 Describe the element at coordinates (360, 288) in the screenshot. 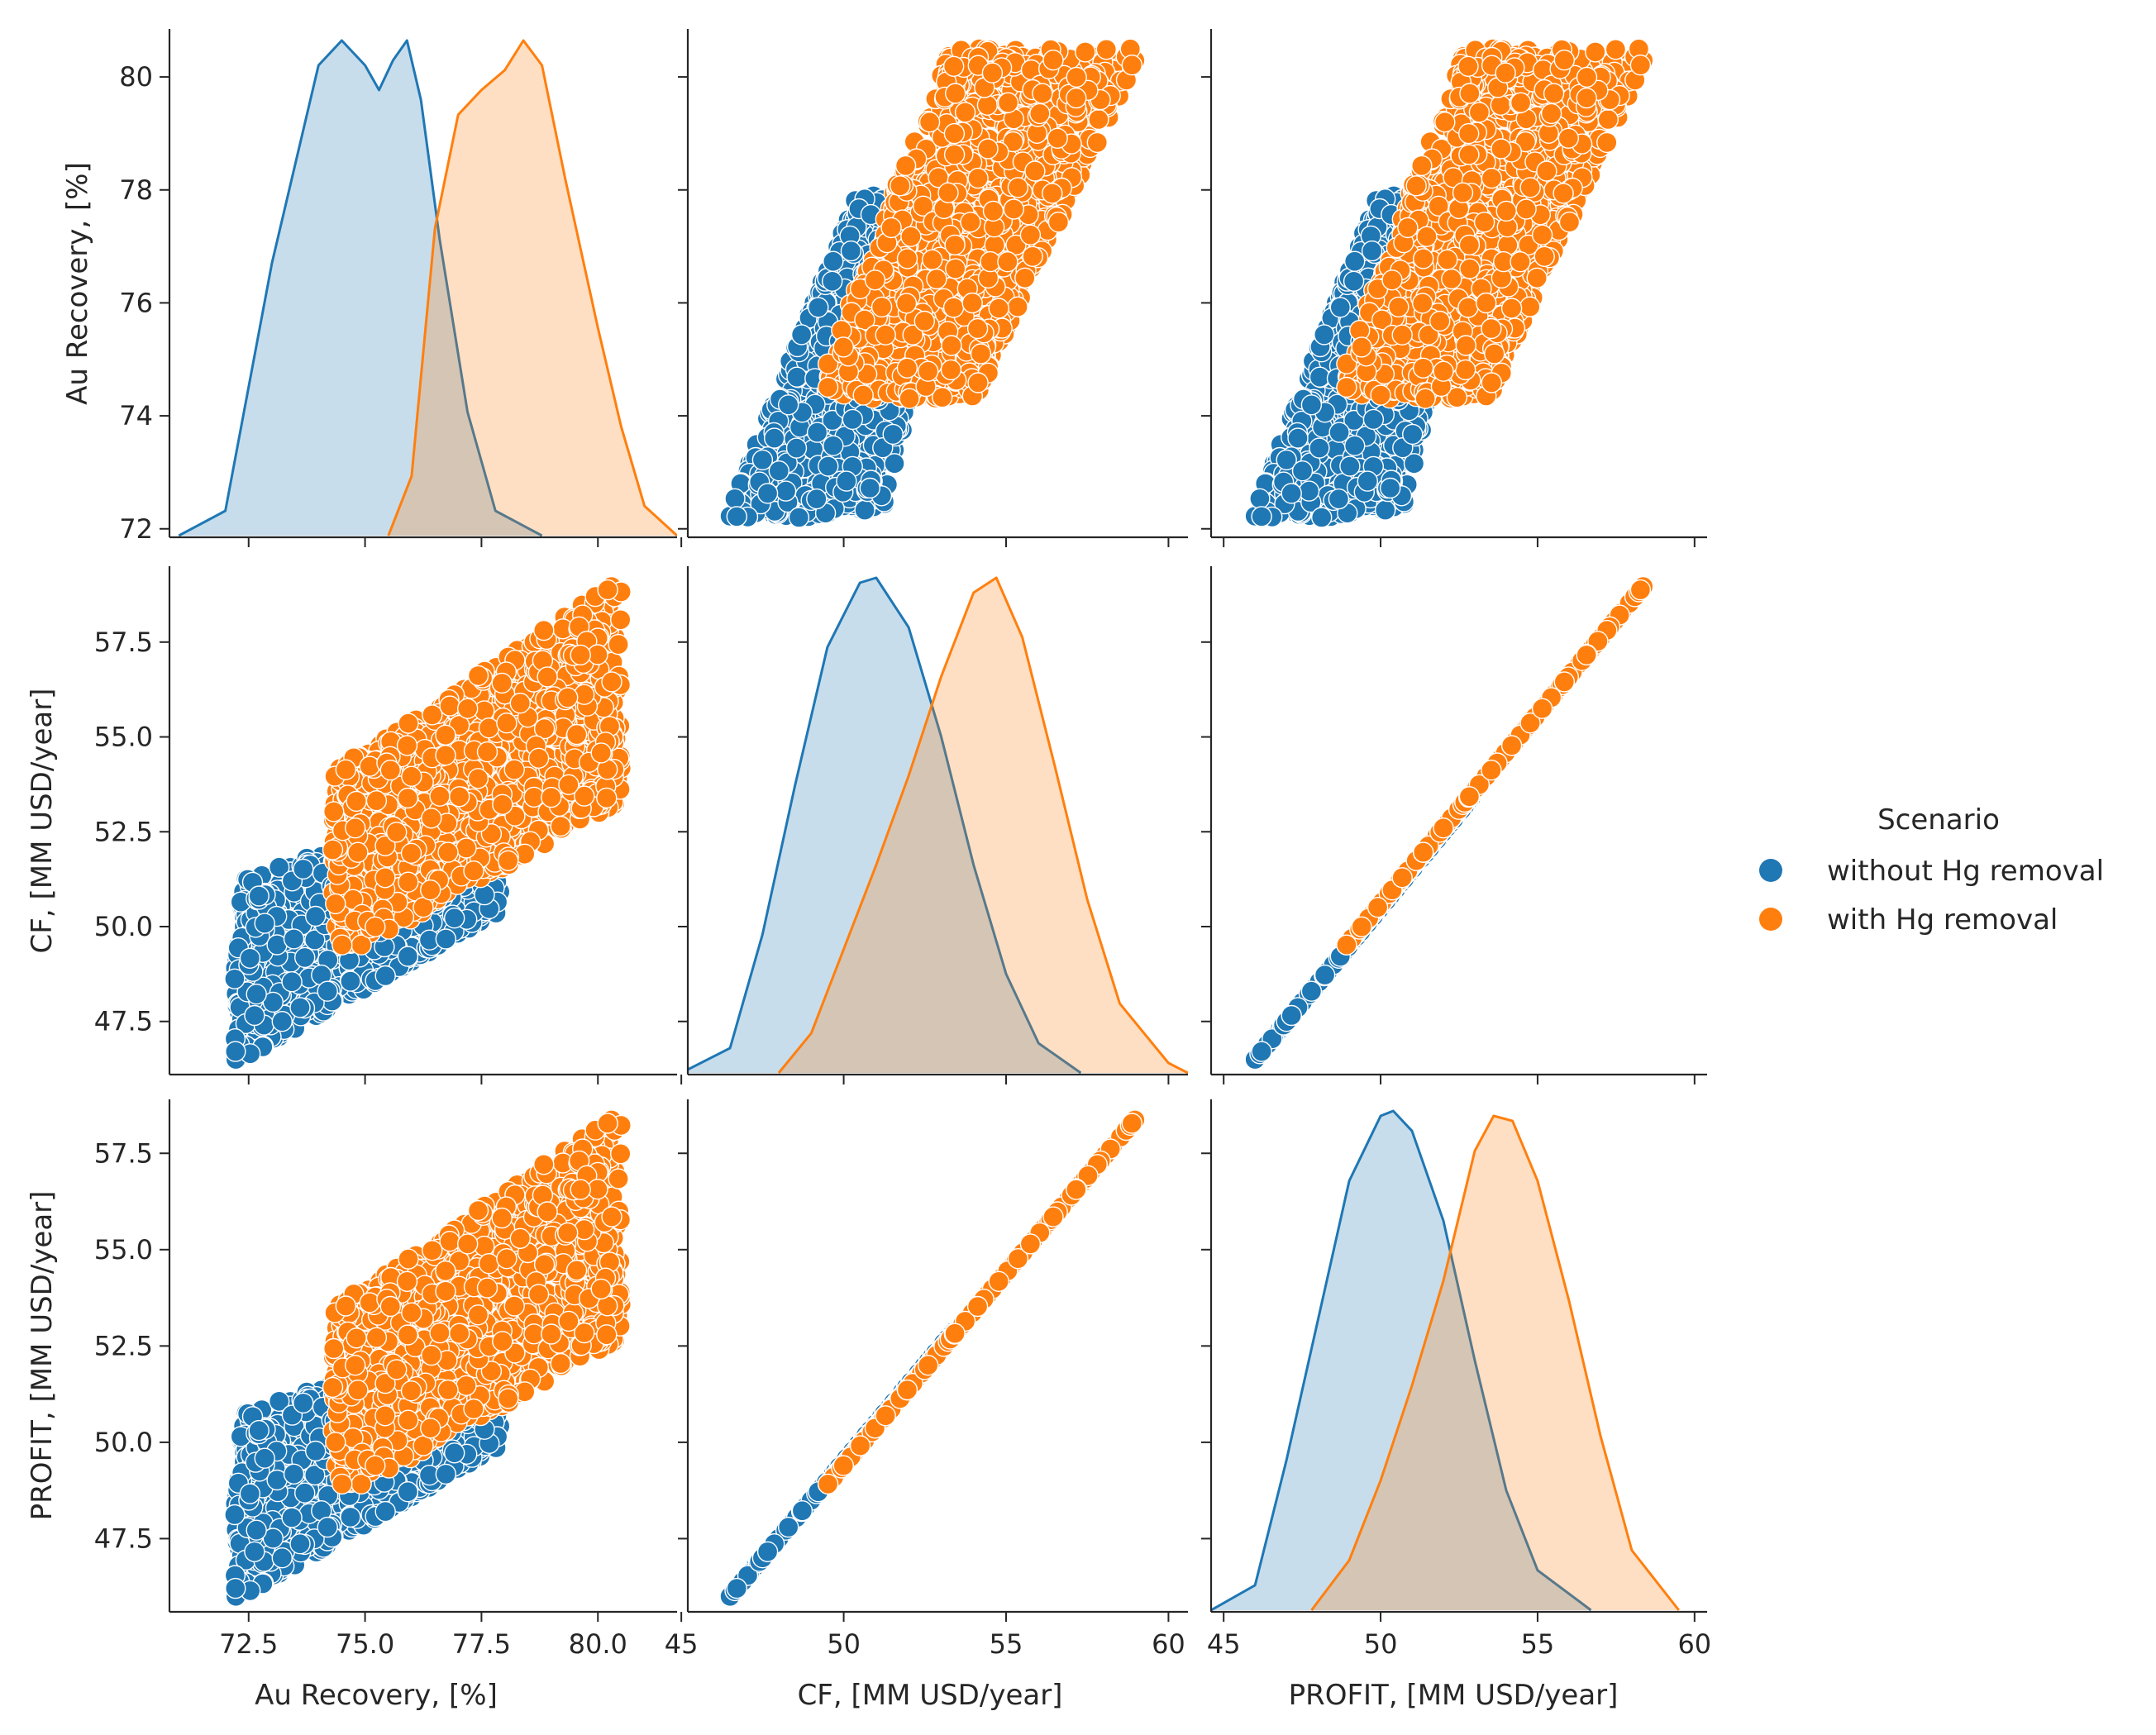

I see `kde-fill-without-hg` at that location.